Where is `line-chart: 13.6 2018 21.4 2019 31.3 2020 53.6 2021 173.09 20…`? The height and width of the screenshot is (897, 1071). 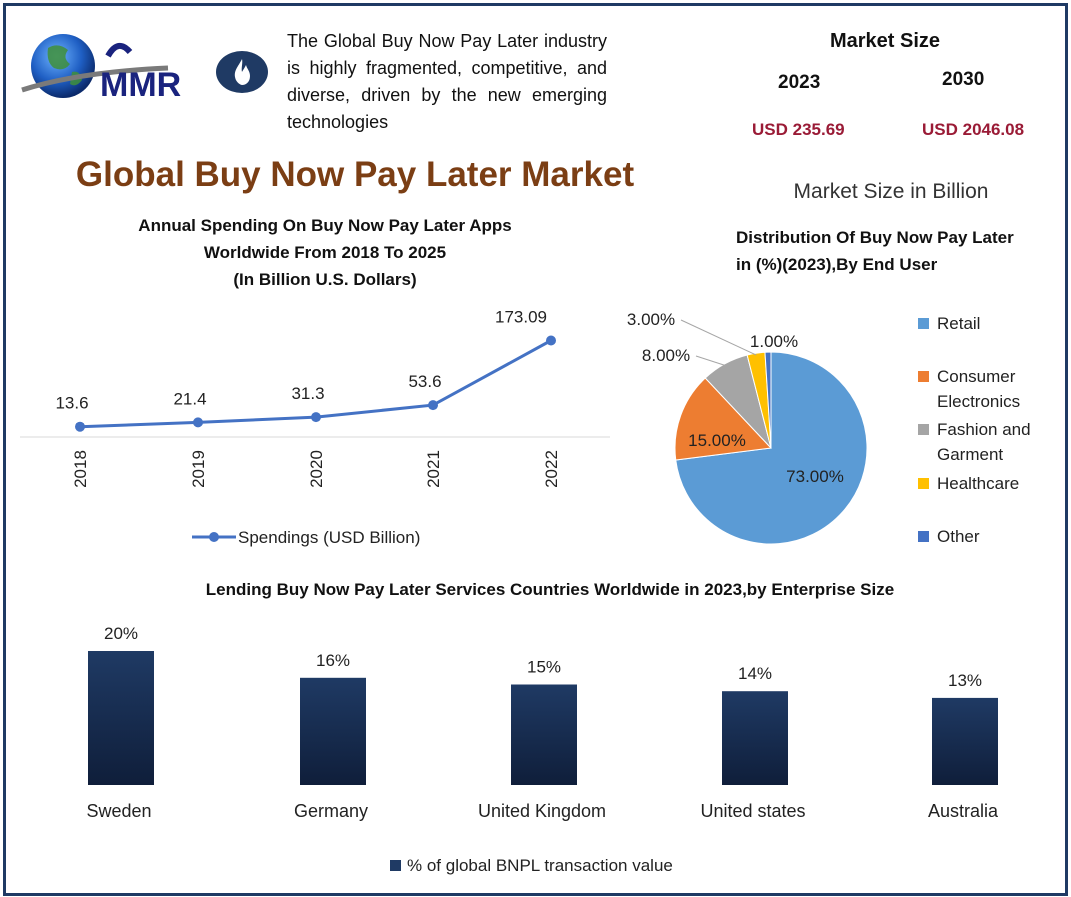
line-chart: 13.6 2018 21.4 2019 31.3 2020 53.6 2021 173.09 20… is located at coordinates (315, 427).